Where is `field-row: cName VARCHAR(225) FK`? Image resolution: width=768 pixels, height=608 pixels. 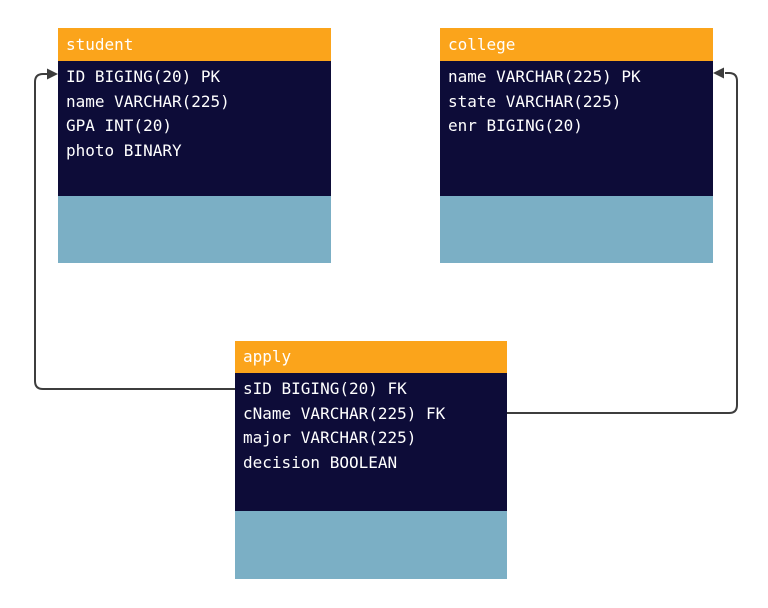
field-row: cName VARCHAR(225) FK is located at coordinates (344, 413).